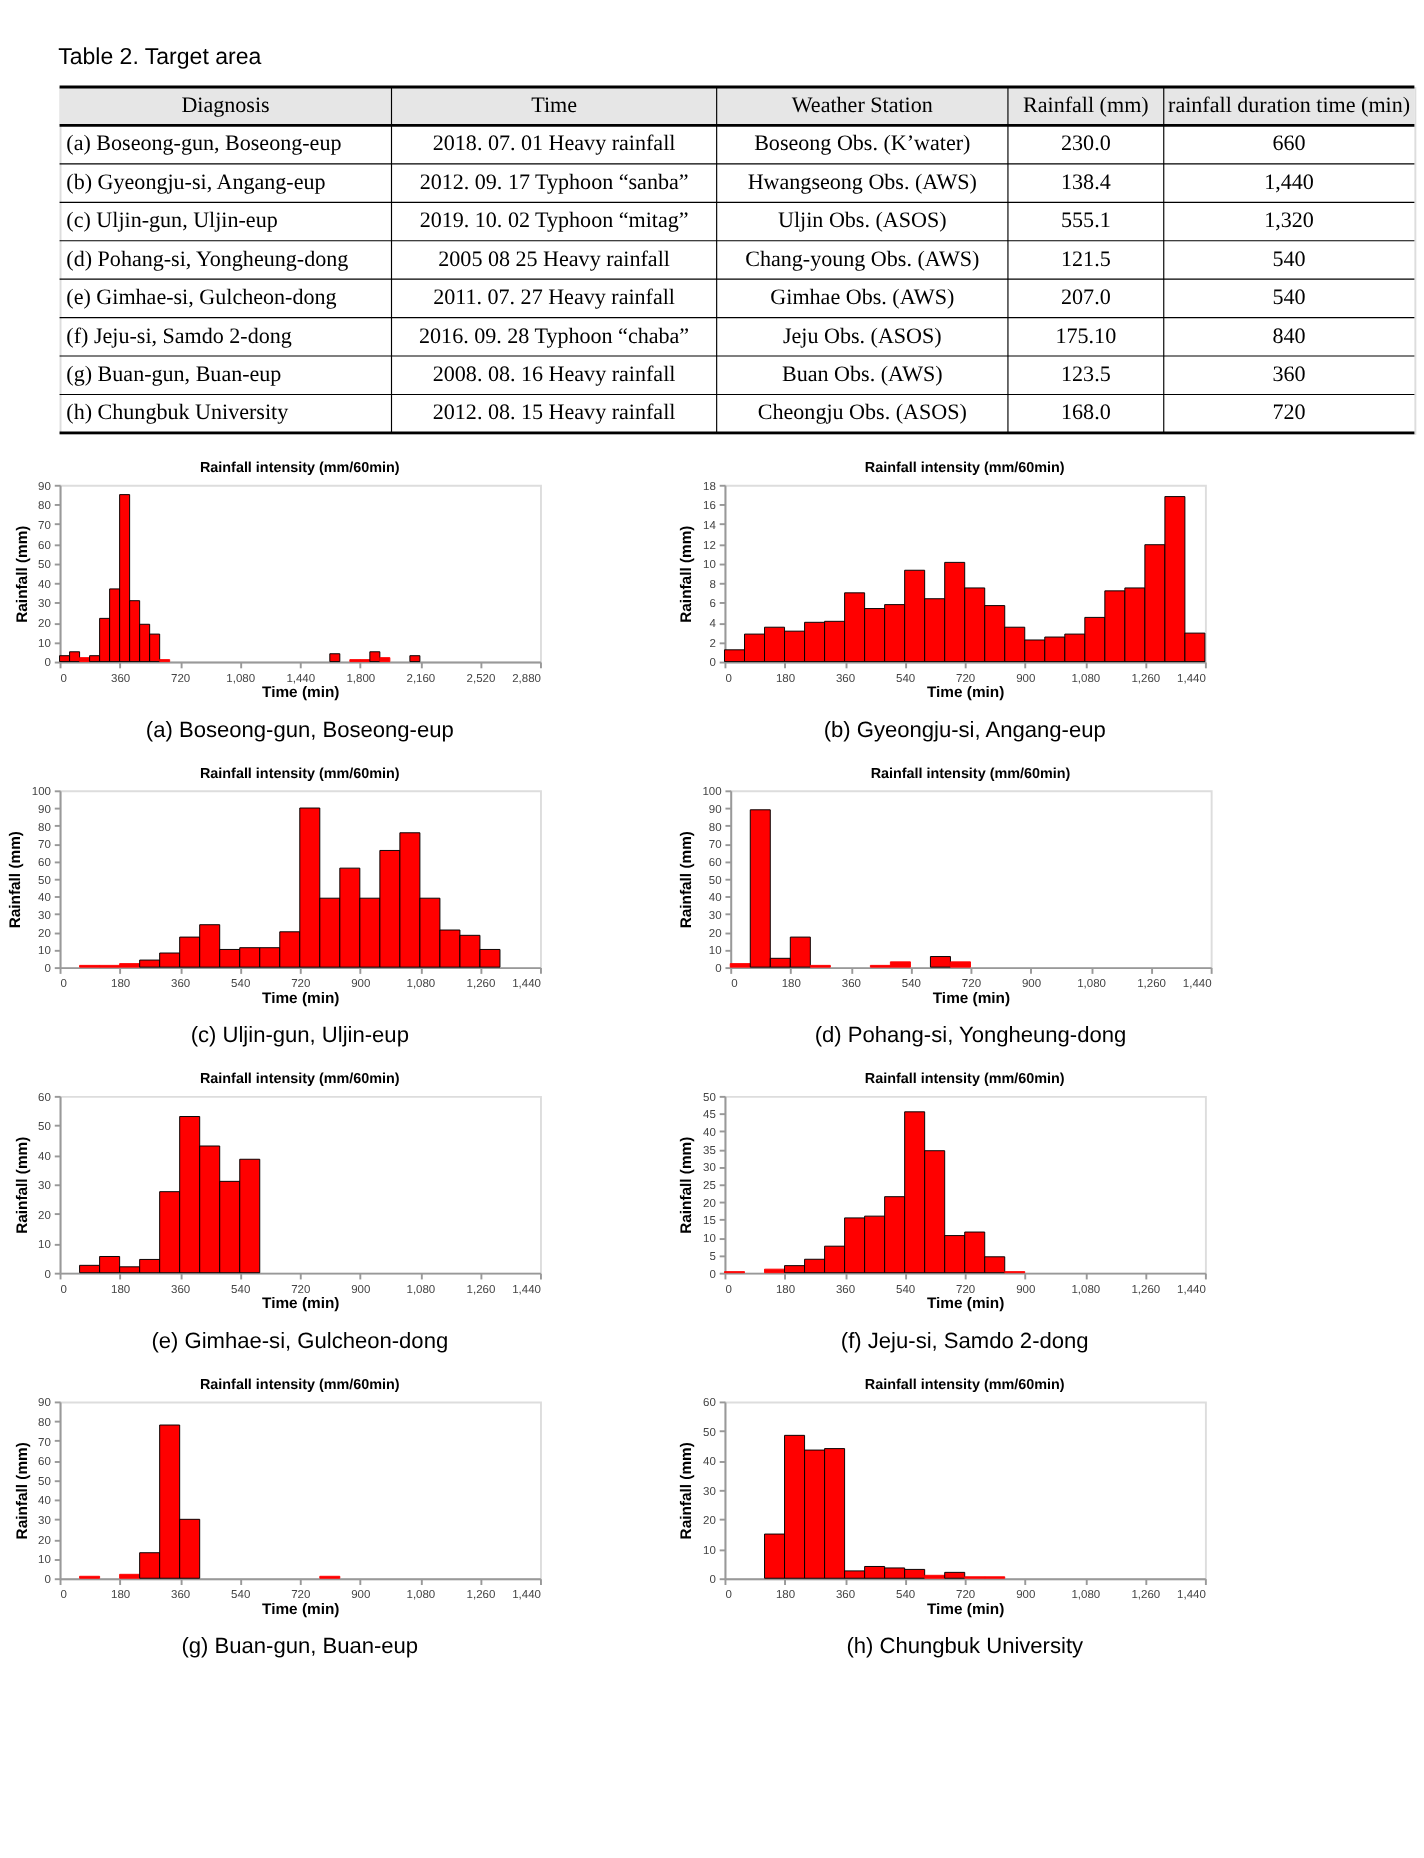  What do you see at coordinates (863, 259) in the screenshot?
I see `text: Chang-young Obs. (AWS)` at bounding box center [863, 259].